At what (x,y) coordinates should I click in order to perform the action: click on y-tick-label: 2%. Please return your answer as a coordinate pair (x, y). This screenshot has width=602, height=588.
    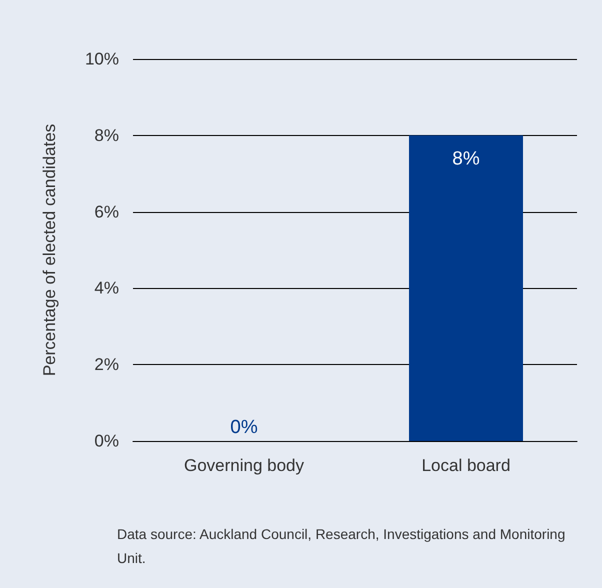
    Looking at the image, I should click on (106, 364).